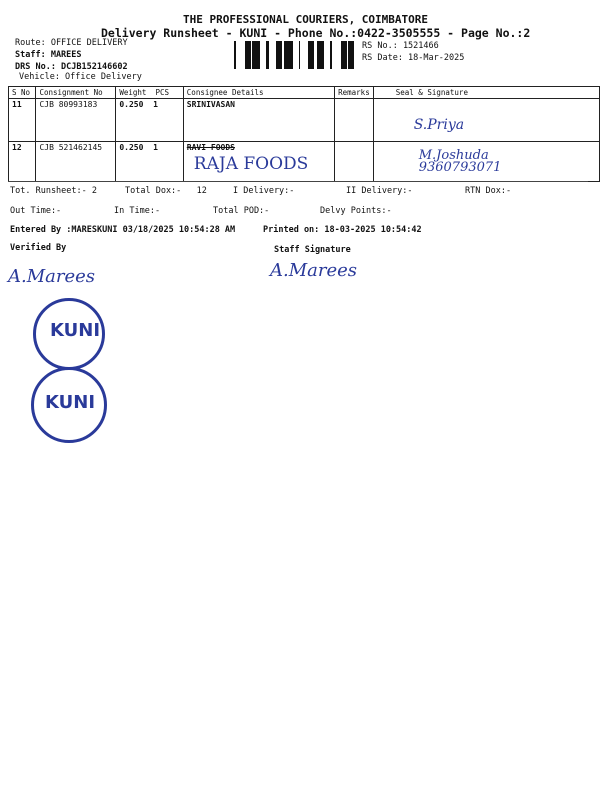  What do you see at coordinates (488, 191) in the screenshot?
I see `rtn-dox: RTN Dox:-` at bounding box center [488, 191].